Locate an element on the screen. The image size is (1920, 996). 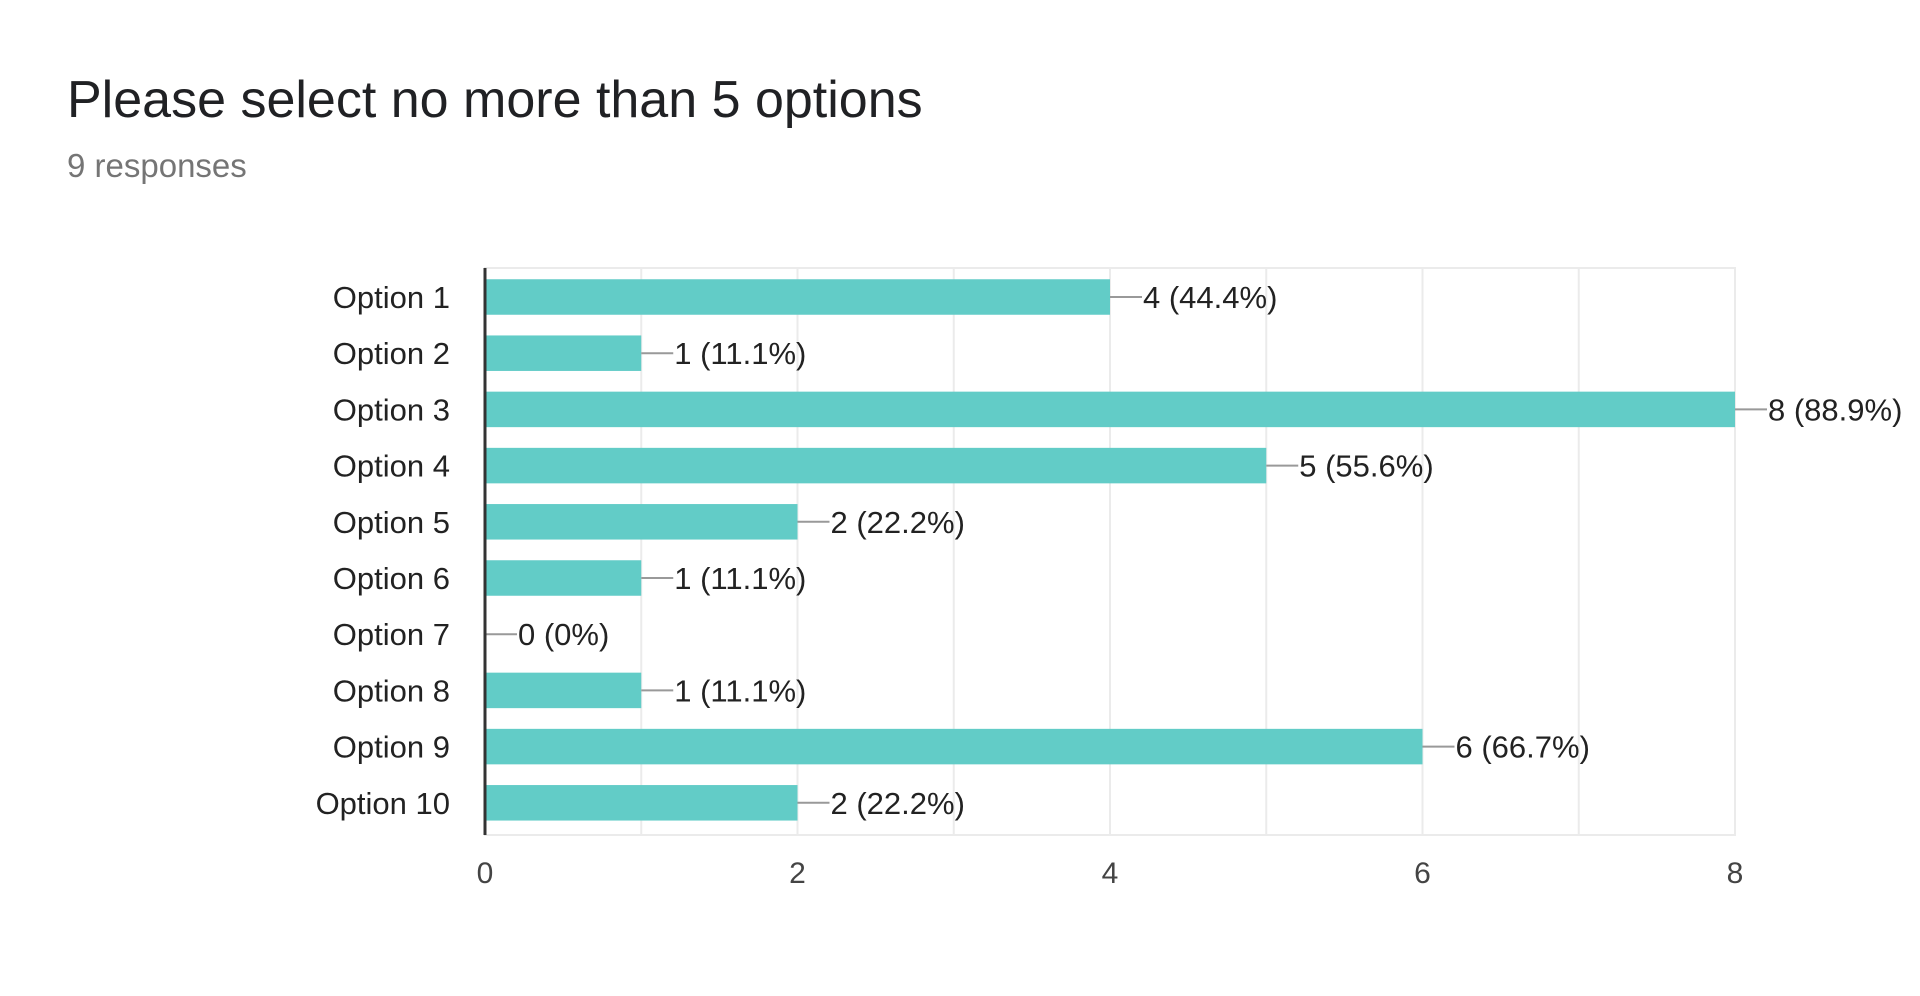
question-title: Please select no more than 5 options is located at coordinates (495, 100).